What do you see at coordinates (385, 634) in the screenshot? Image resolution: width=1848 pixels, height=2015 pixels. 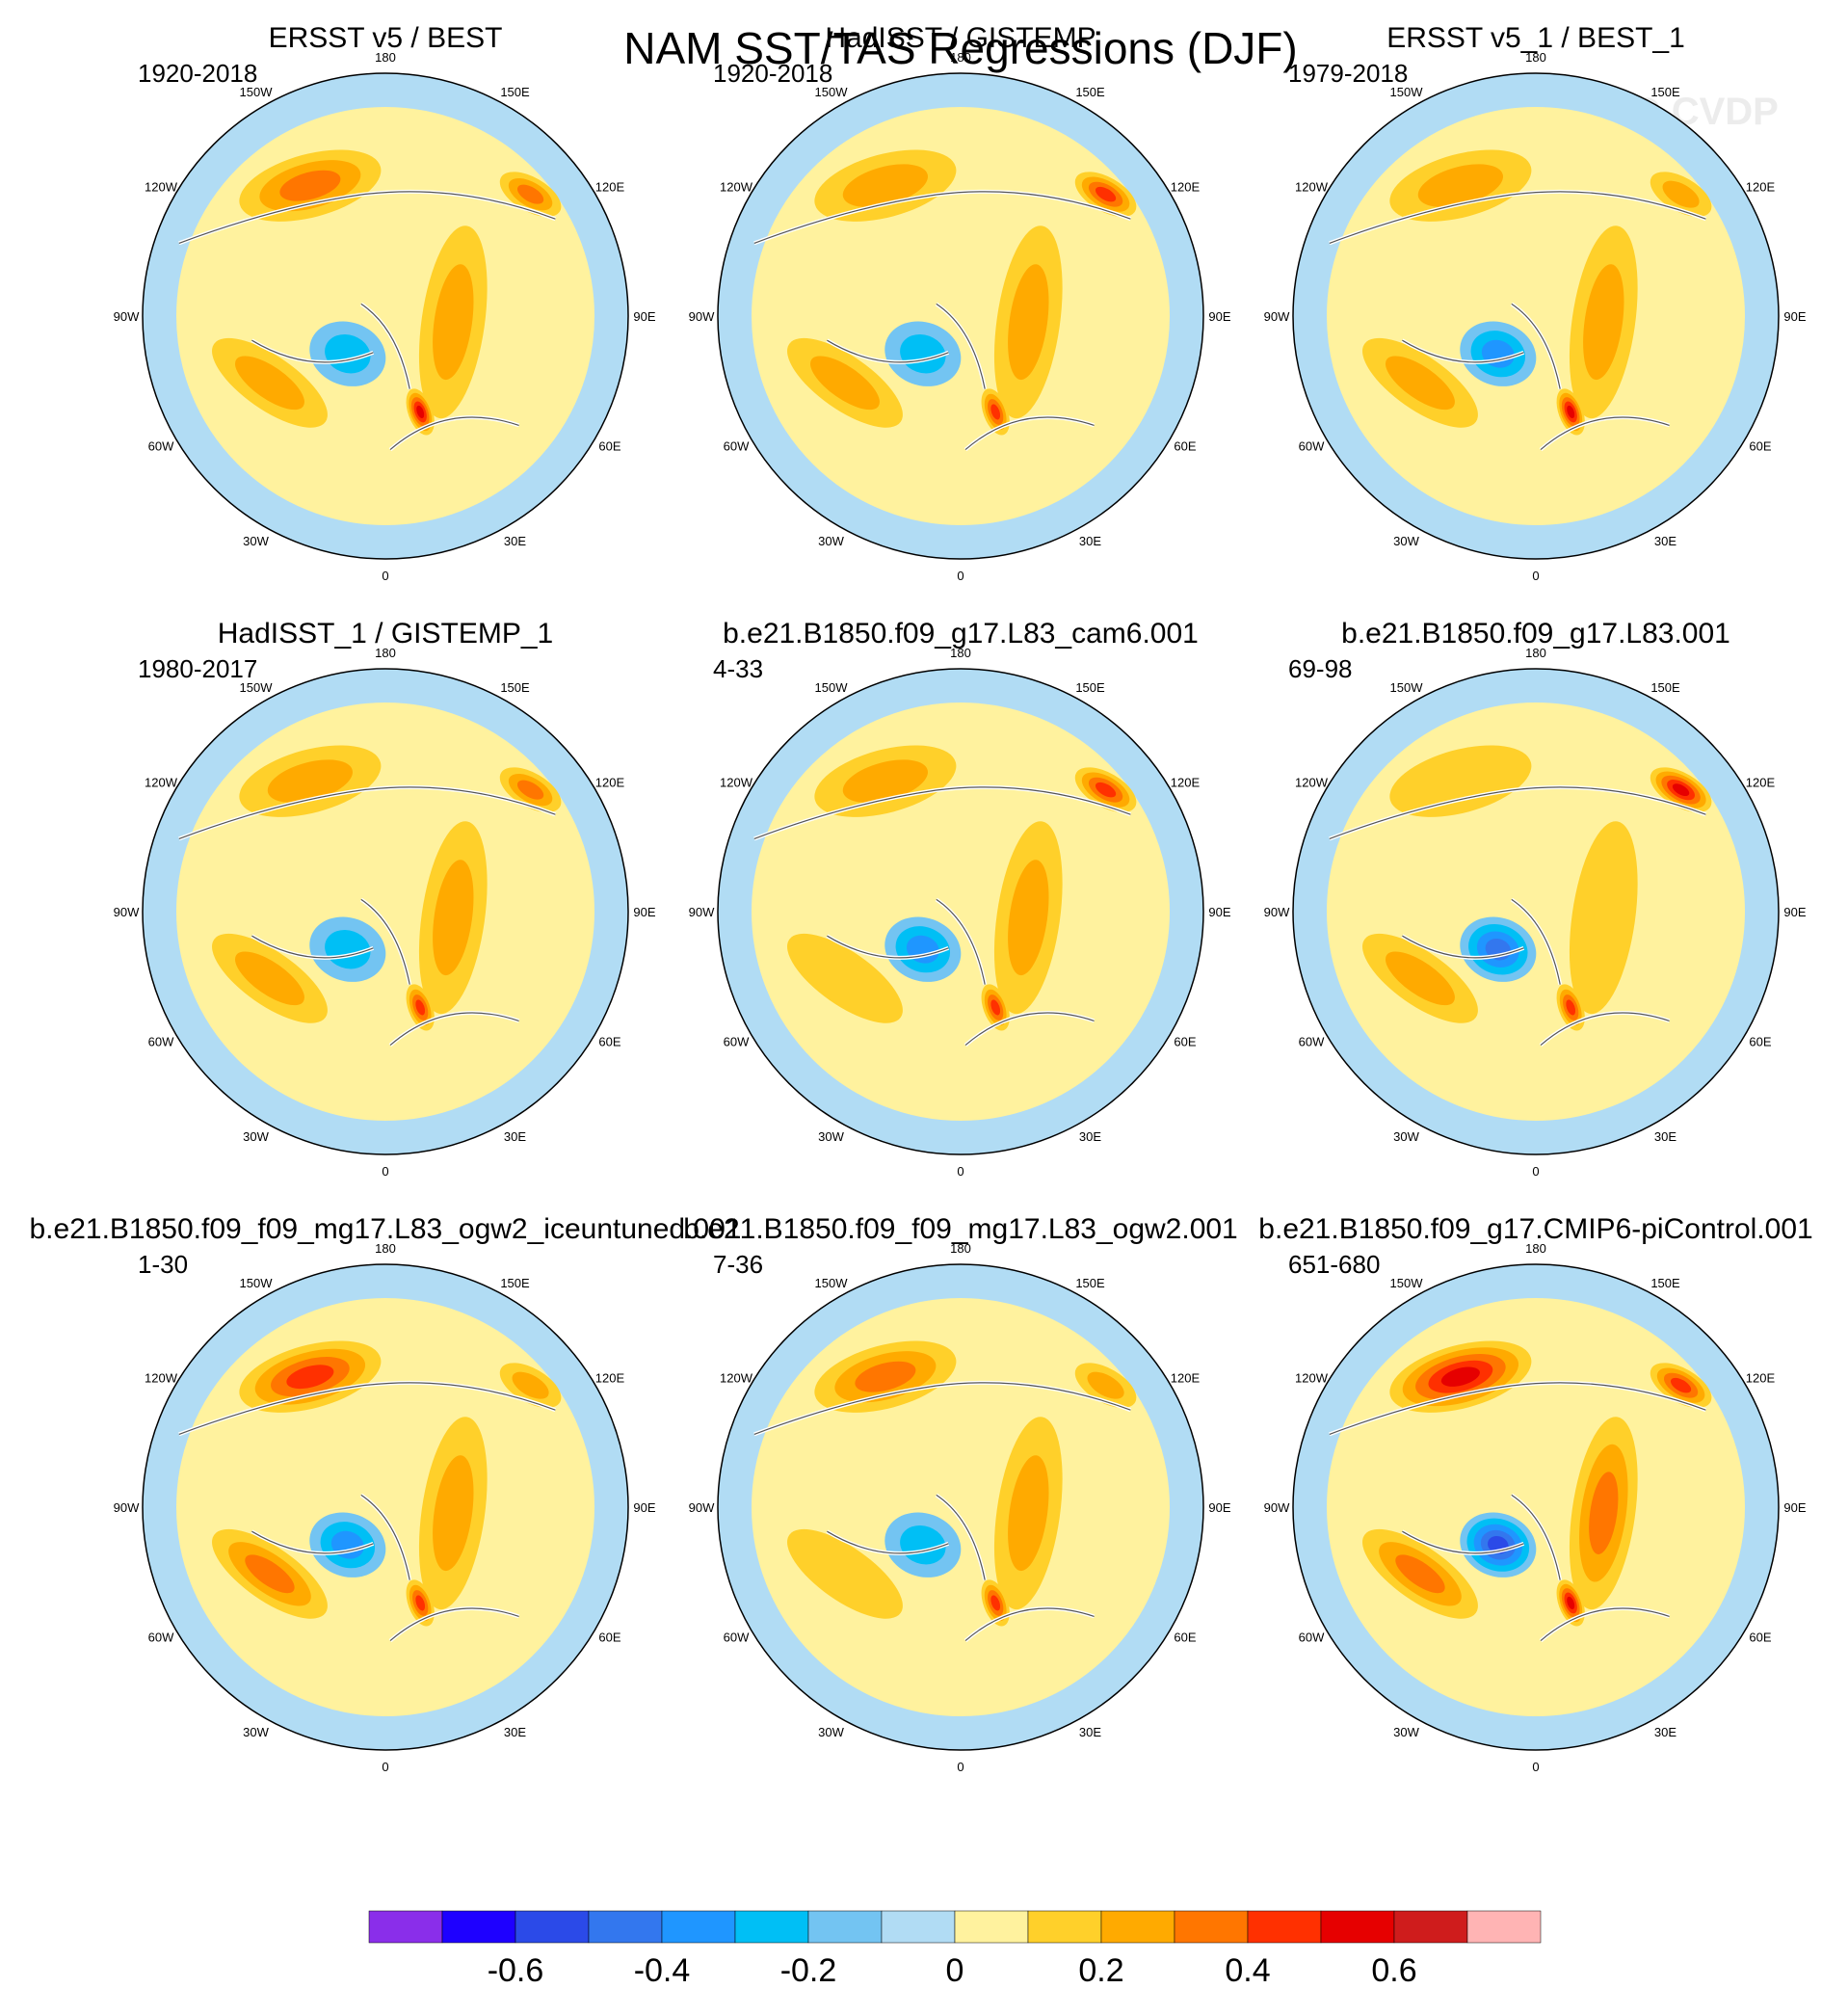 I see `panel-title: HadISST_1 / GISTEMP_1` at bounding box center [385, 634].